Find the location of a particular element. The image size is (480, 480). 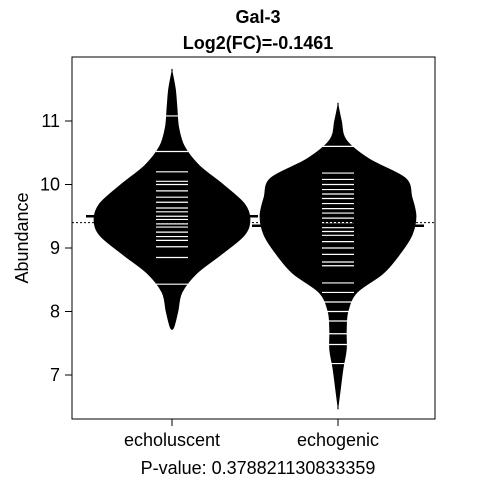

y-tick-label-10: 10 is located at coordinates (50, 185).